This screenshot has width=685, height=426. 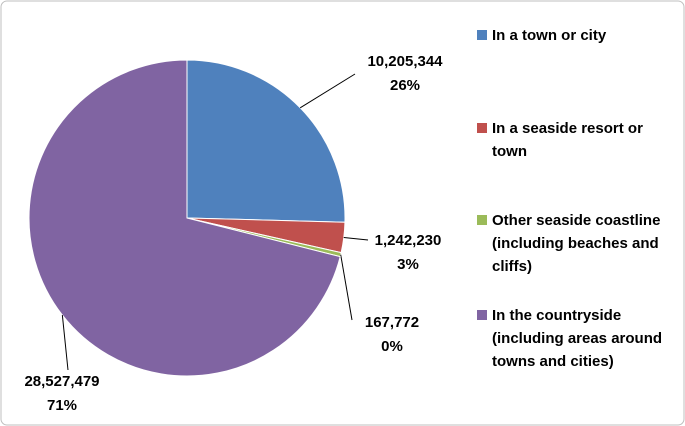 What do you see at coordinates (405, 85) in the screenshot?
I see `percent-label: 26%` at bounding box center [405, 85].